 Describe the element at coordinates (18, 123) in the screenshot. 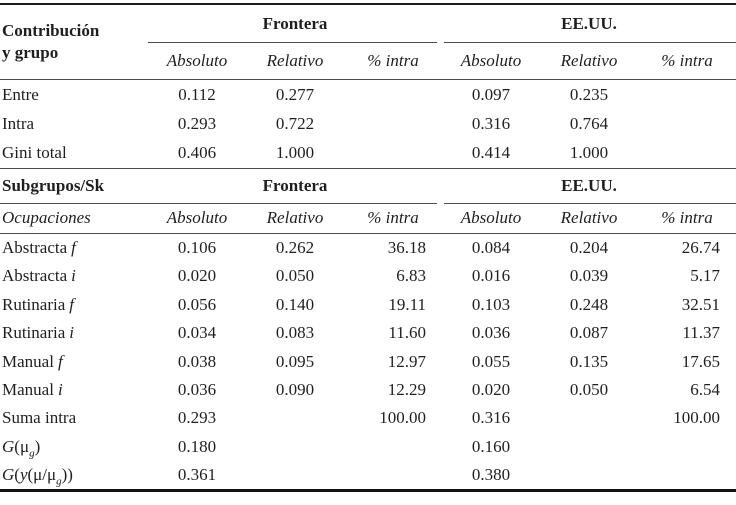

I see `row-label: Intra` at that location.